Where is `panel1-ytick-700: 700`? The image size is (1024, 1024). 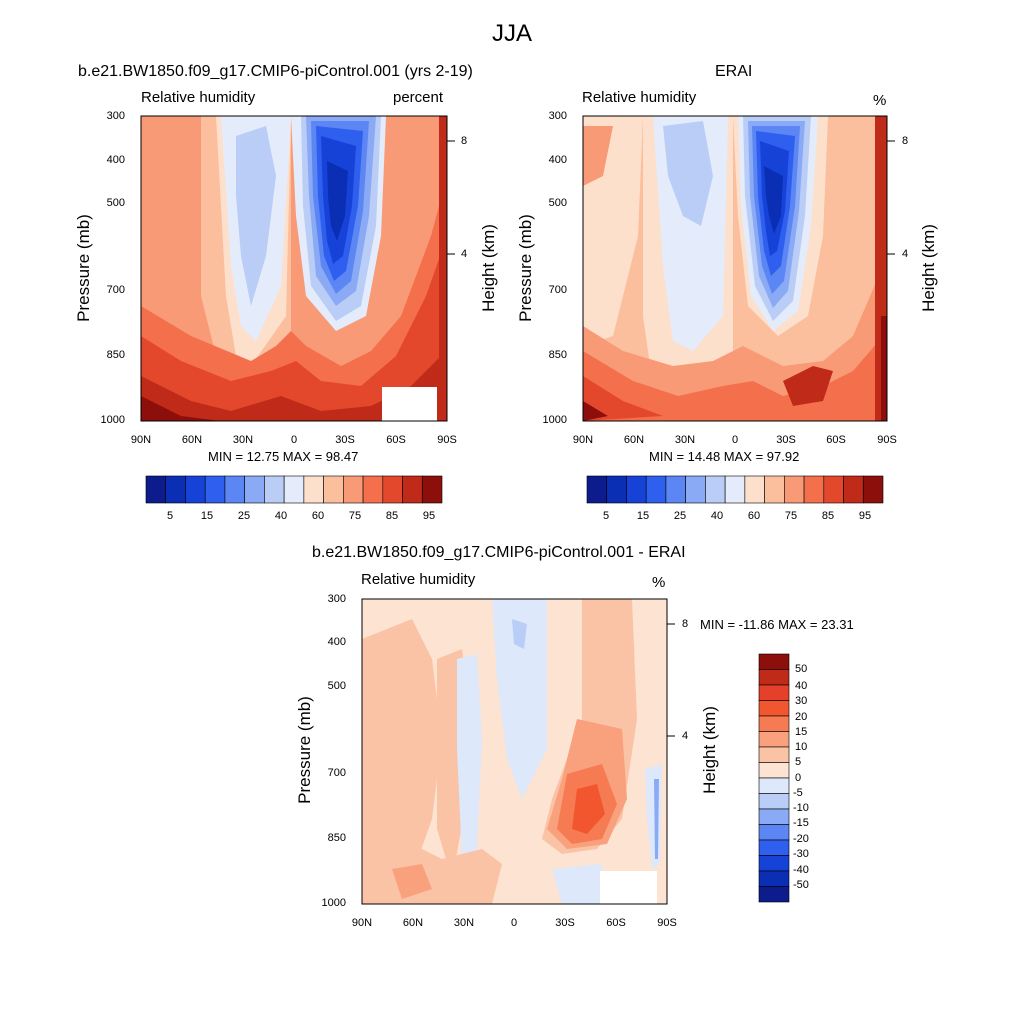 panel1-ytick-700: 700 is located at coordinates (115, 290).